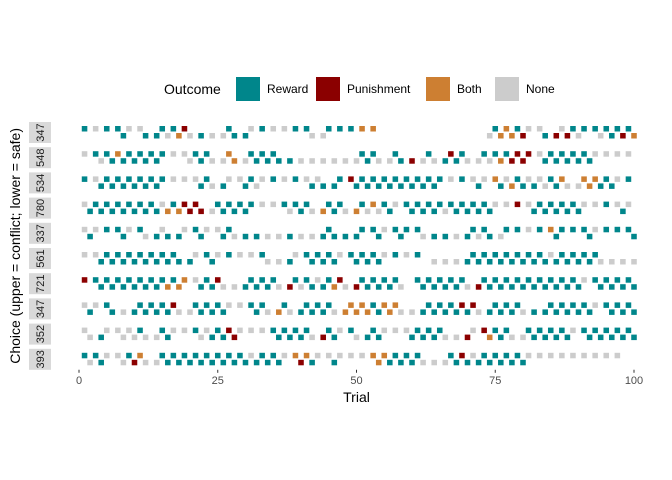 This screenshot has width=672, height=480. What do you see at coordinates (507, 89) in the screenshot?
I see `legend-key-none` at bounding box center [507, 89].